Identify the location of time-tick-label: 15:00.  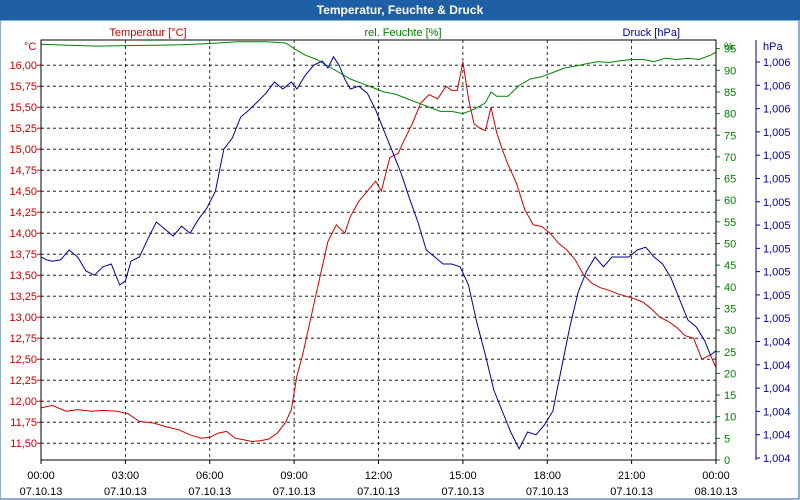
(463, 476).